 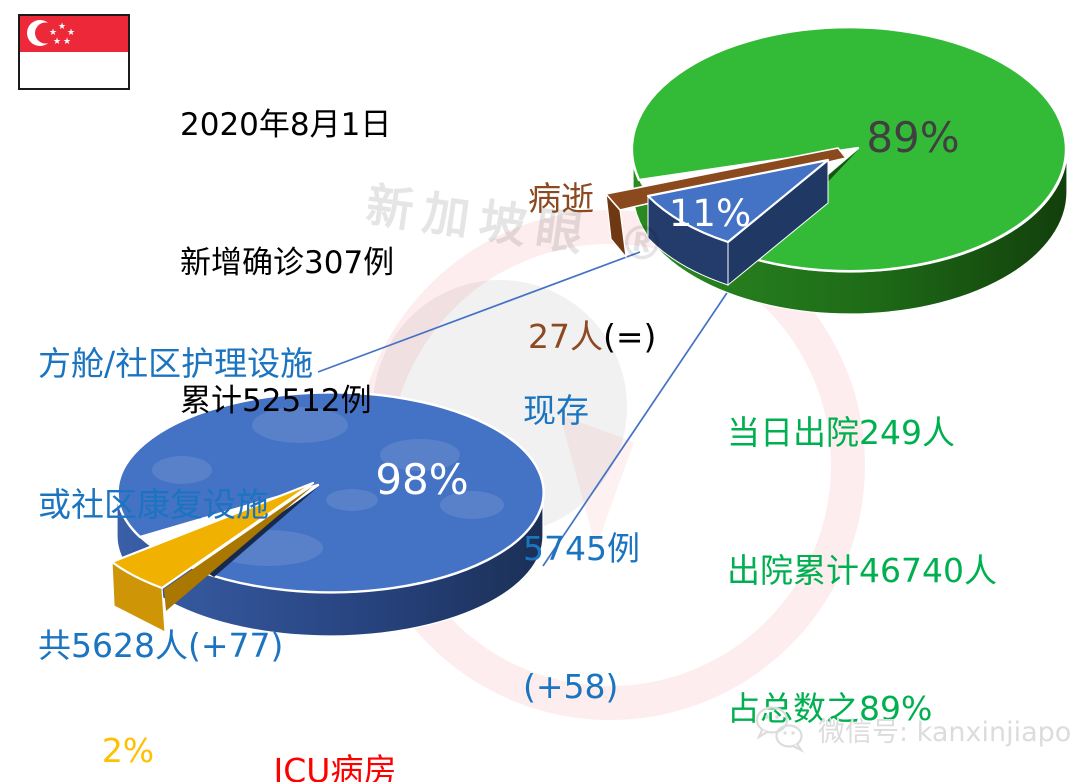 I want to click on connector-line-active-breakdown, so click(x=640, y=422).